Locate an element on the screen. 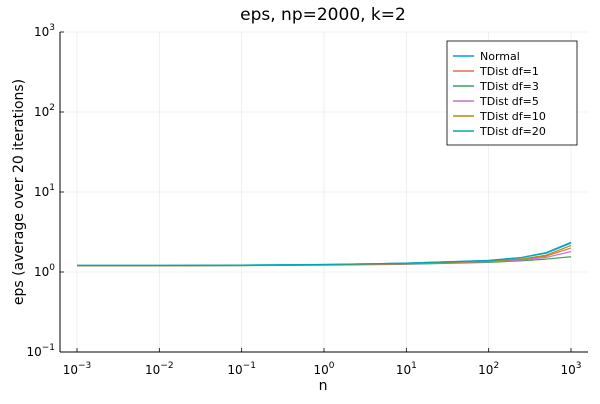 This screenshot has width=600, height=404. x-tick-exponent: −3 is located at coordinates (84, 366).